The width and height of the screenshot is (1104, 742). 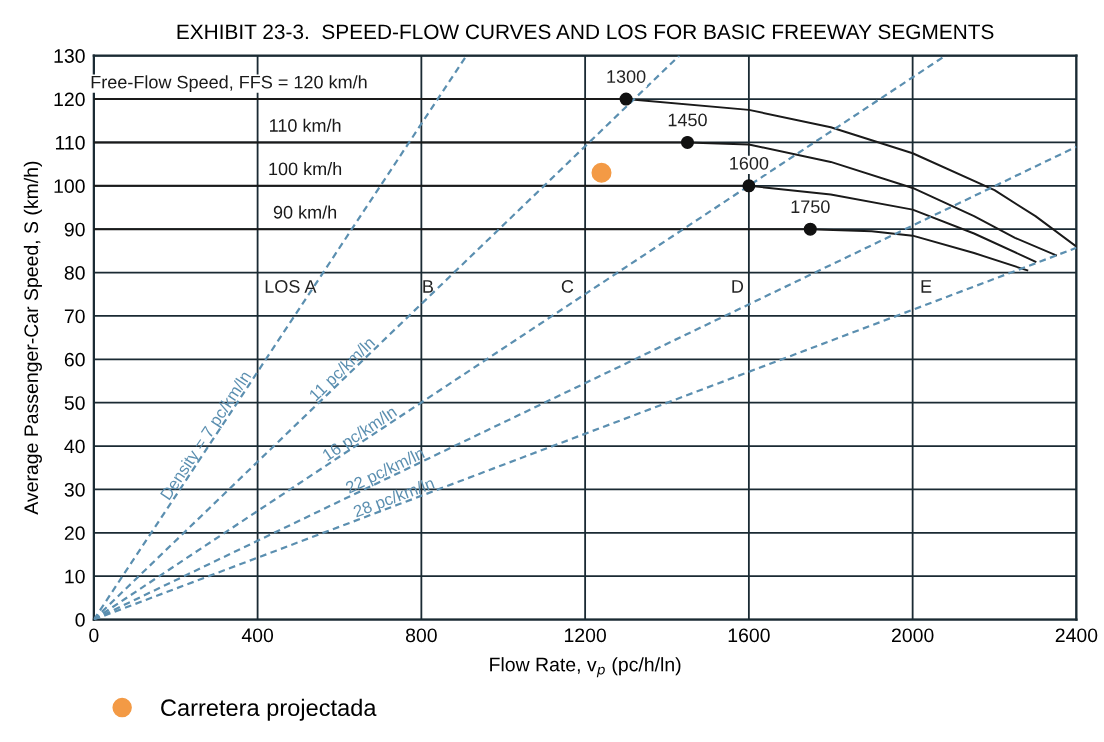 I want to click on y-tick-label: 80, so click(x=74, y=273).